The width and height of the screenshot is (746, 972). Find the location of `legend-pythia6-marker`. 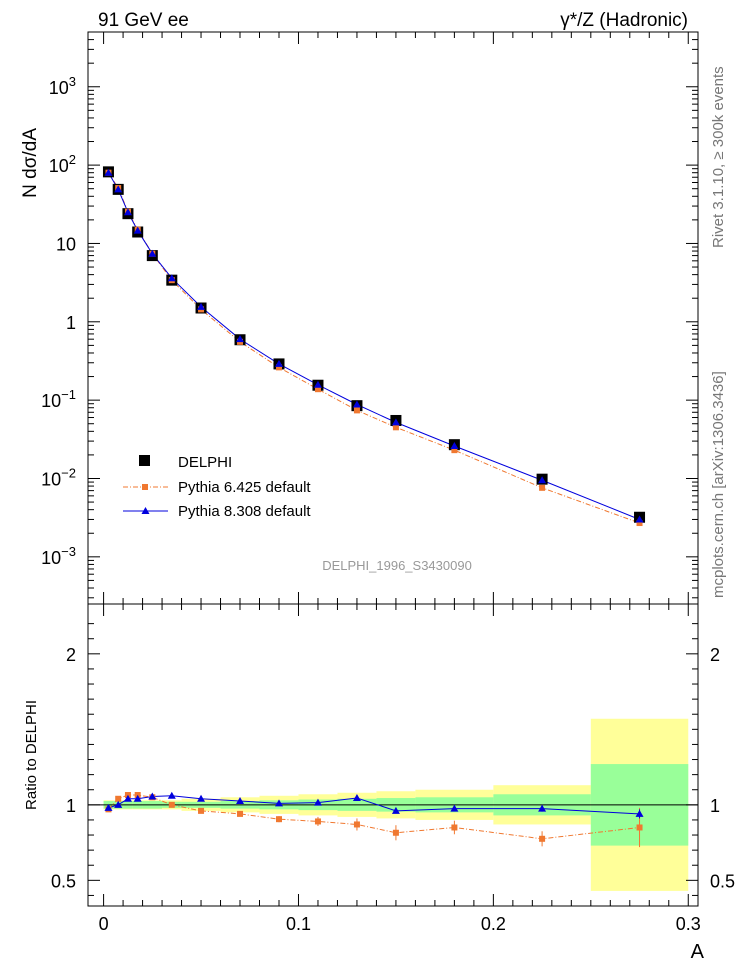

legend-pythia6-marker is located at coordinates (145, 487).